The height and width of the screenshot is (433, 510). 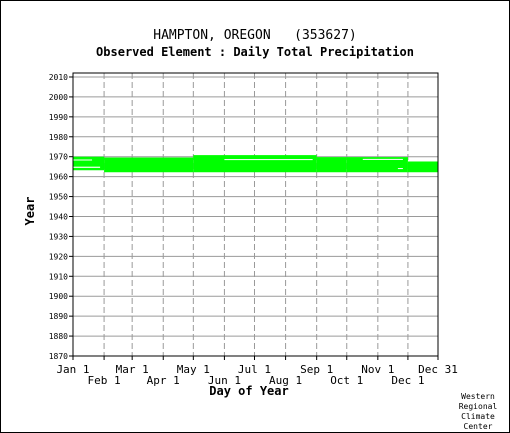 What do you see at coordinates (58, 236) in the screenshot?
I see `y-tick-label: 1930` at bounding box center [58, 236].